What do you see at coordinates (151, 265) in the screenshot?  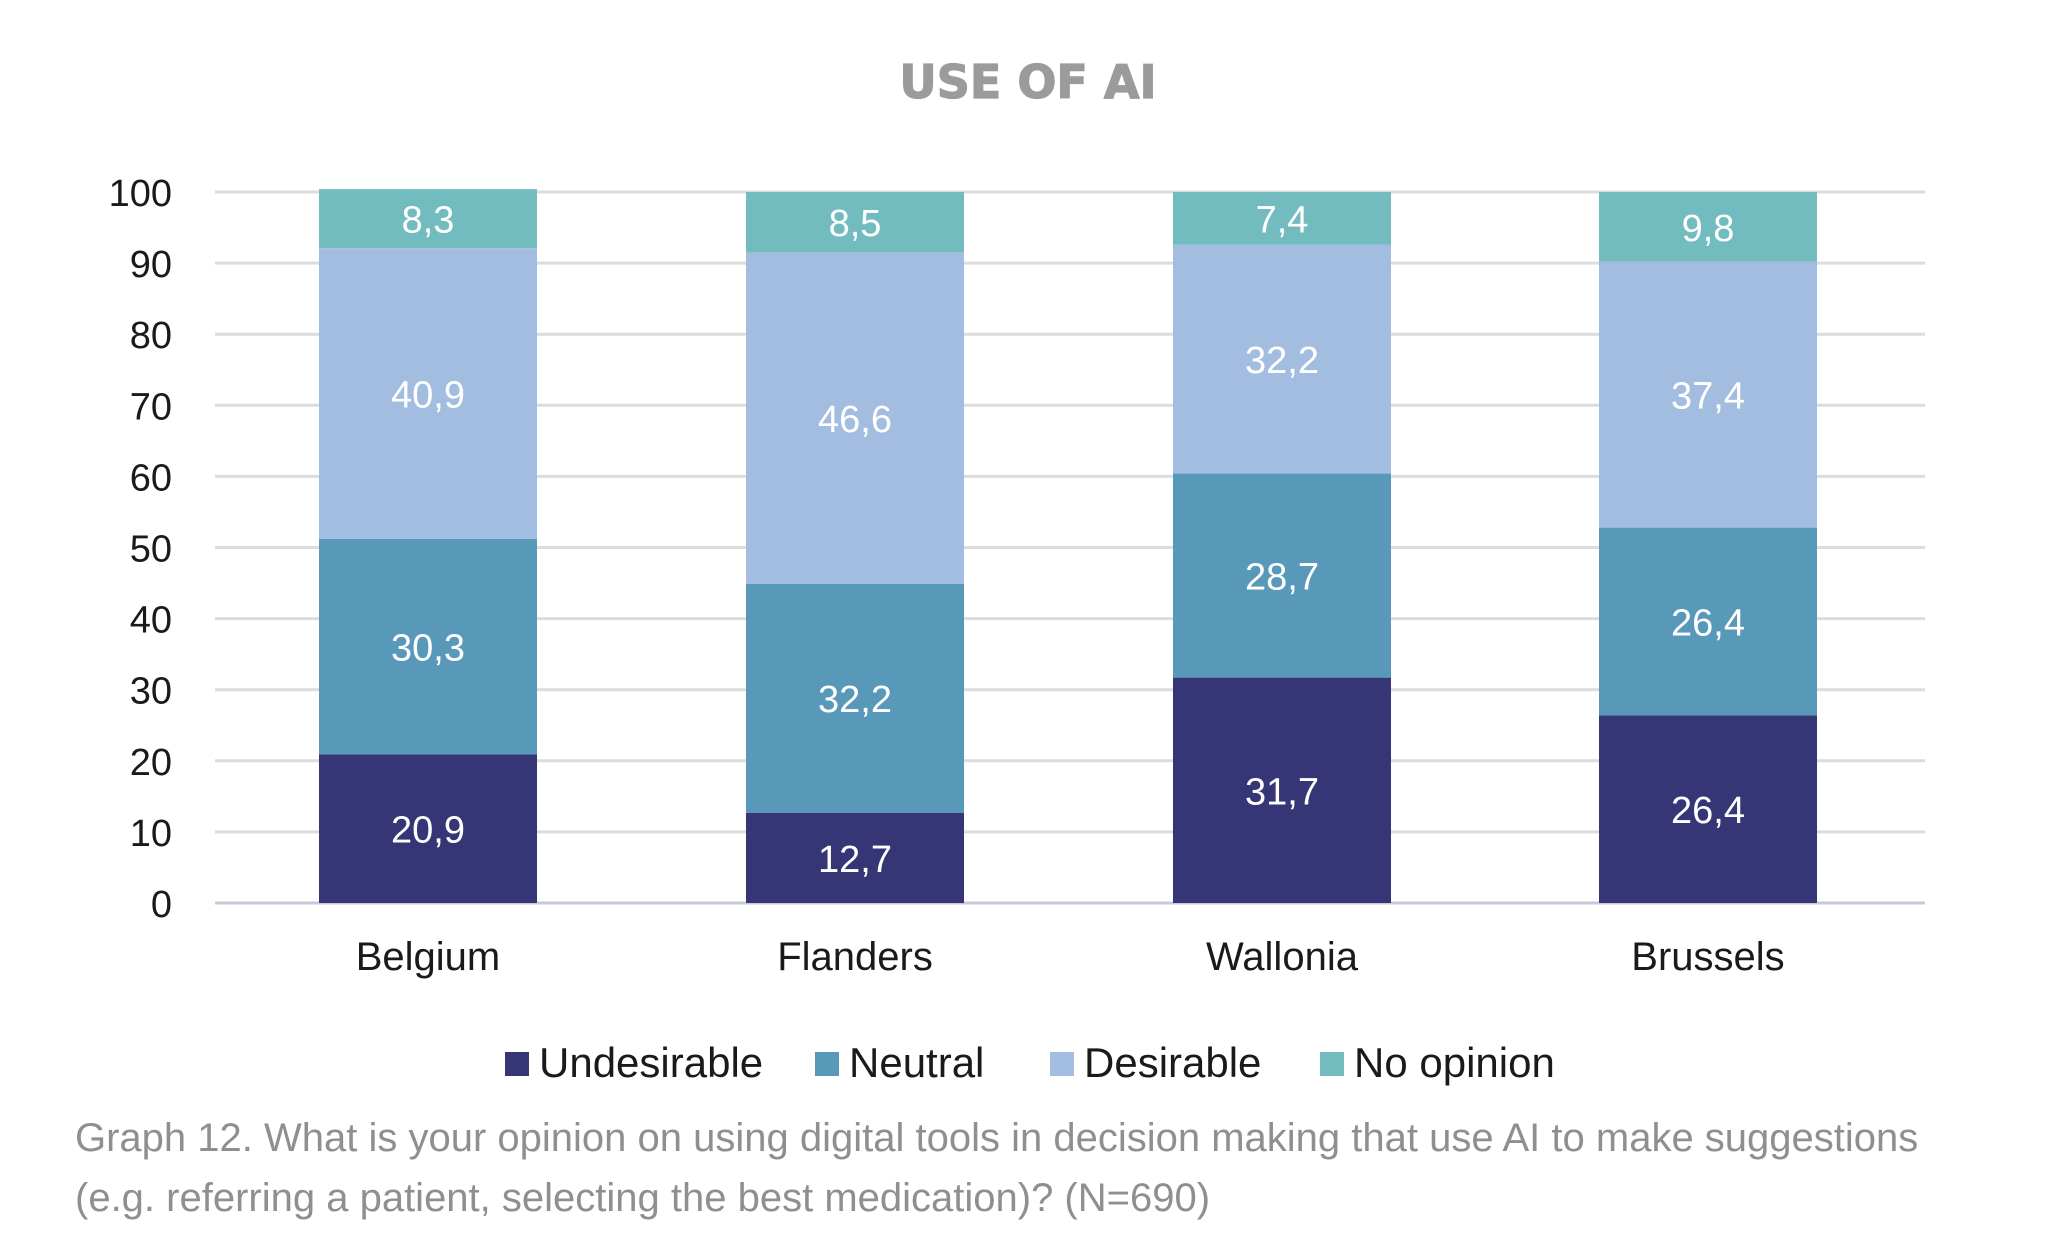 I see `y-tick-label: 90` at bounding box center [151, 265].